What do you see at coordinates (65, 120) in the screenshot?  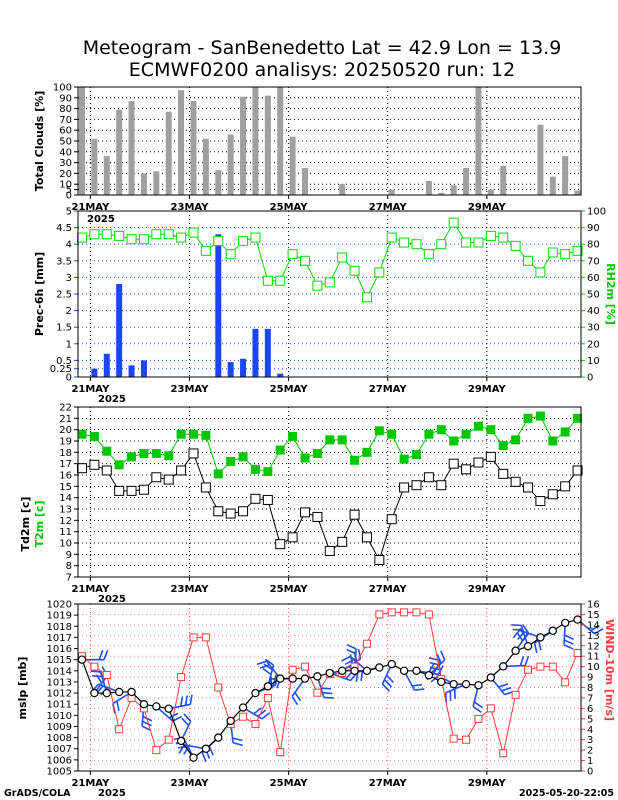 I see `y-tick-label: 70` at bounding box center [65, 120].